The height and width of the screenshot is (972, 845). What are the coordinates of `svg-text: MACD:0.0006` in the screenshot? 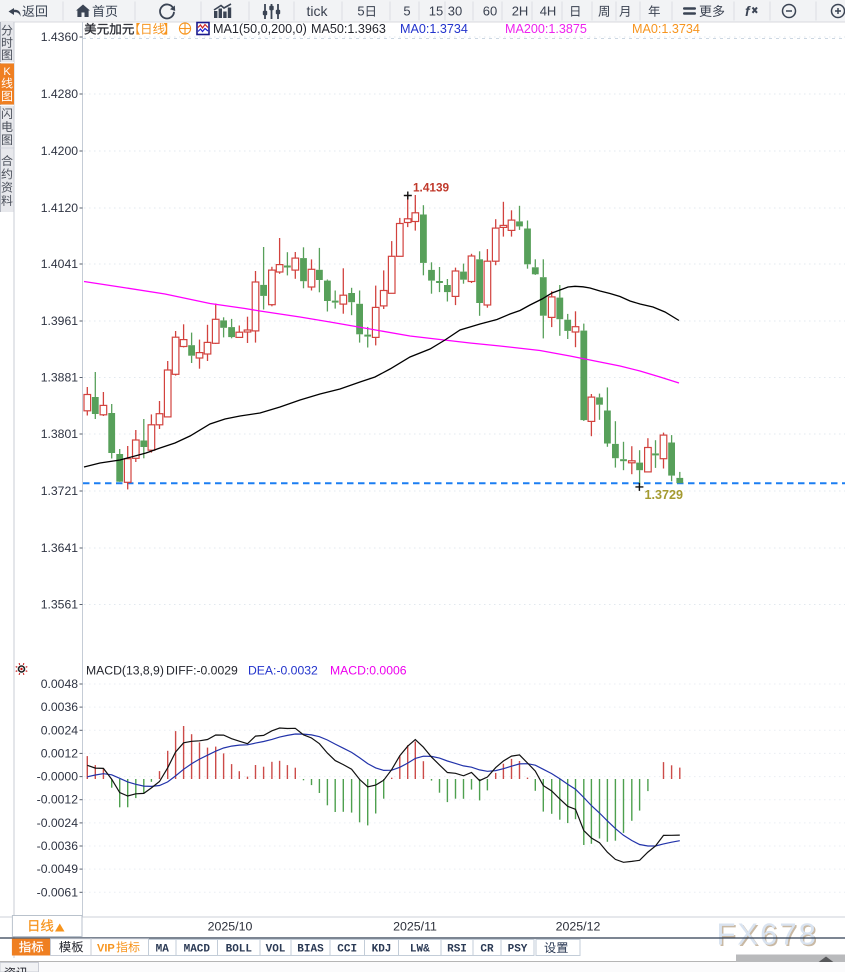 It's located at (368, 671).